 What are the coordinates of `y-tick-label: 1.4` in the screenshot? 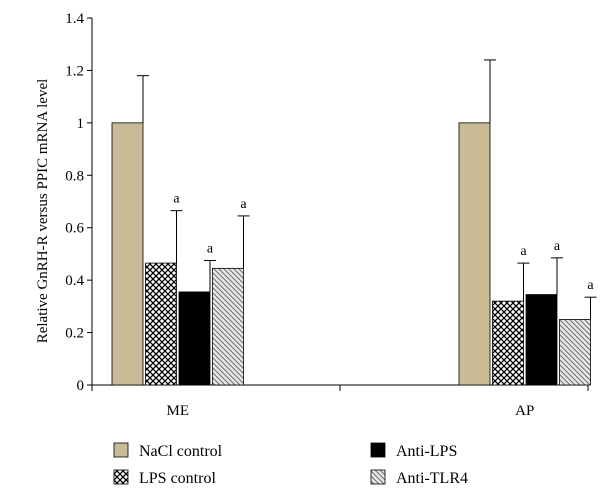 It's located at (74, 19).